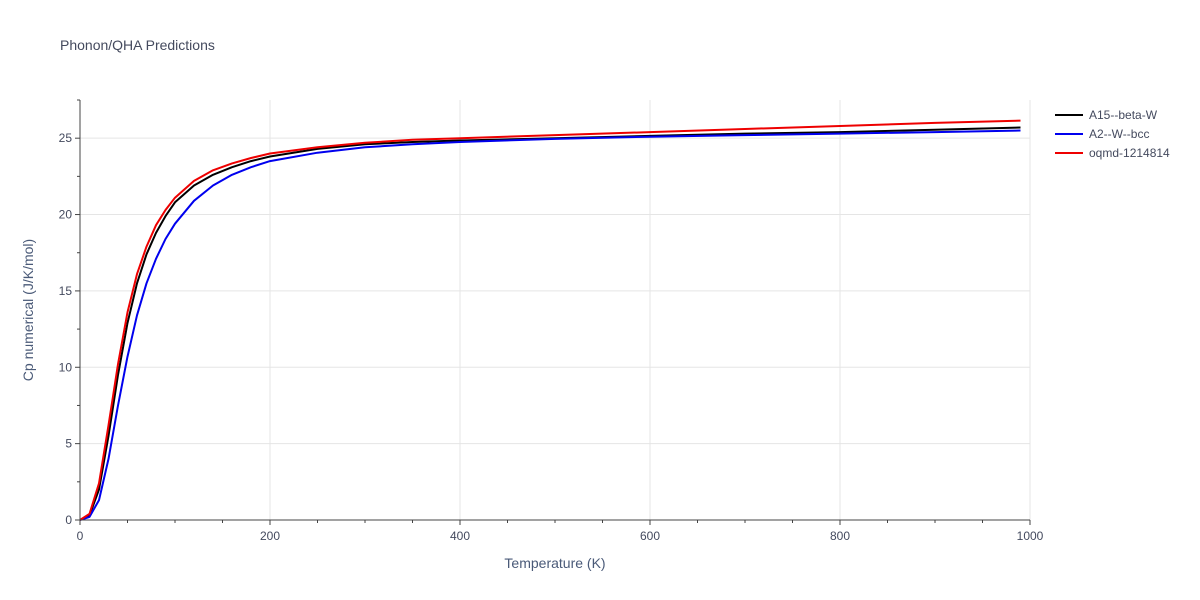  Describe the element at coordinates (650, 536) in the screenshot. I see `x-tick-label: 600` at that location.